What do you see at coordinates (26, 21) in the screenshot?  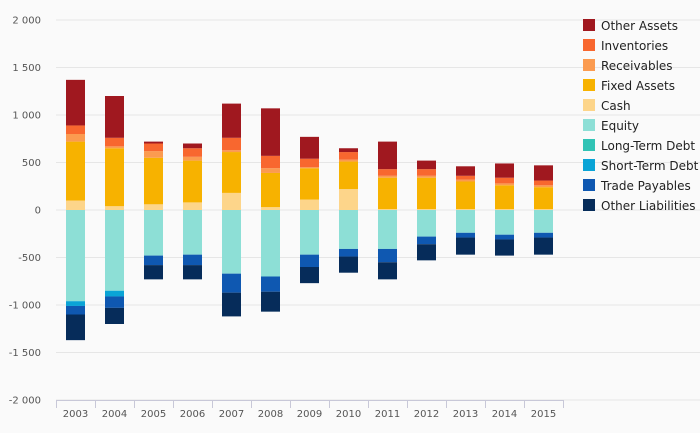 I see `y-tick-label: 2 000` at bounding box center [26, 21].